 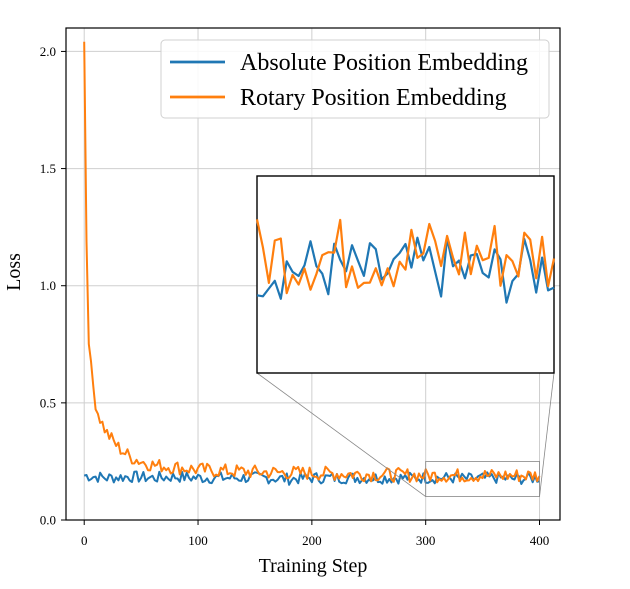 What do you see at coordinates (312, 540) in the screenshot?
I see `x-tick-label: 200` at bounding box center [312, 540].